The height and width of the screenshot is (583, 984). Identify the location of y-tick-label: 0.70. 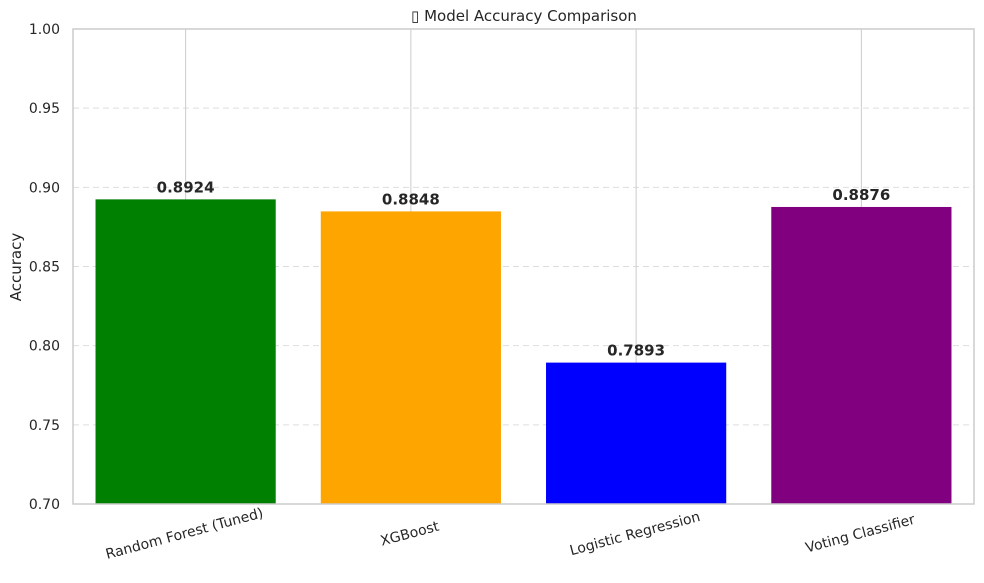
(44, 505).